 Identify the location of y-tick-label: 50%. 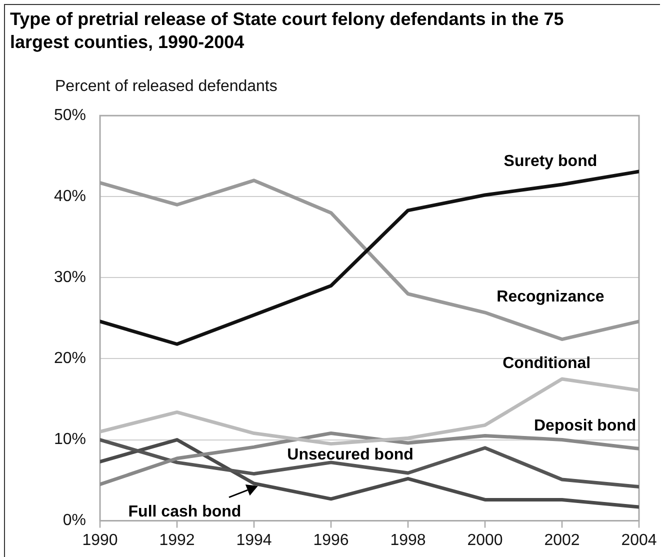
(70, 115).